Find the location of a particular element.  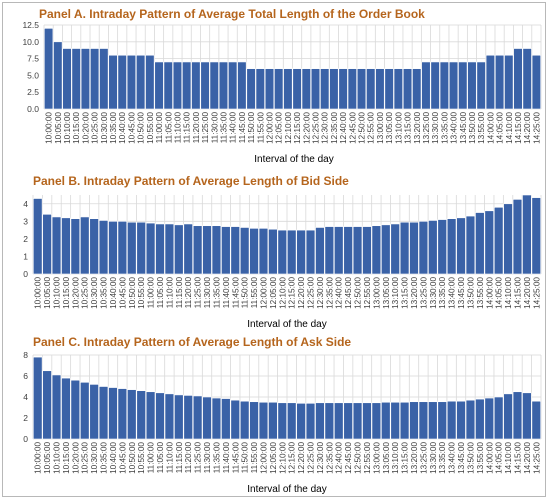

panel-a-ytick-label: 0.0 is located at coordinates (33, 109).